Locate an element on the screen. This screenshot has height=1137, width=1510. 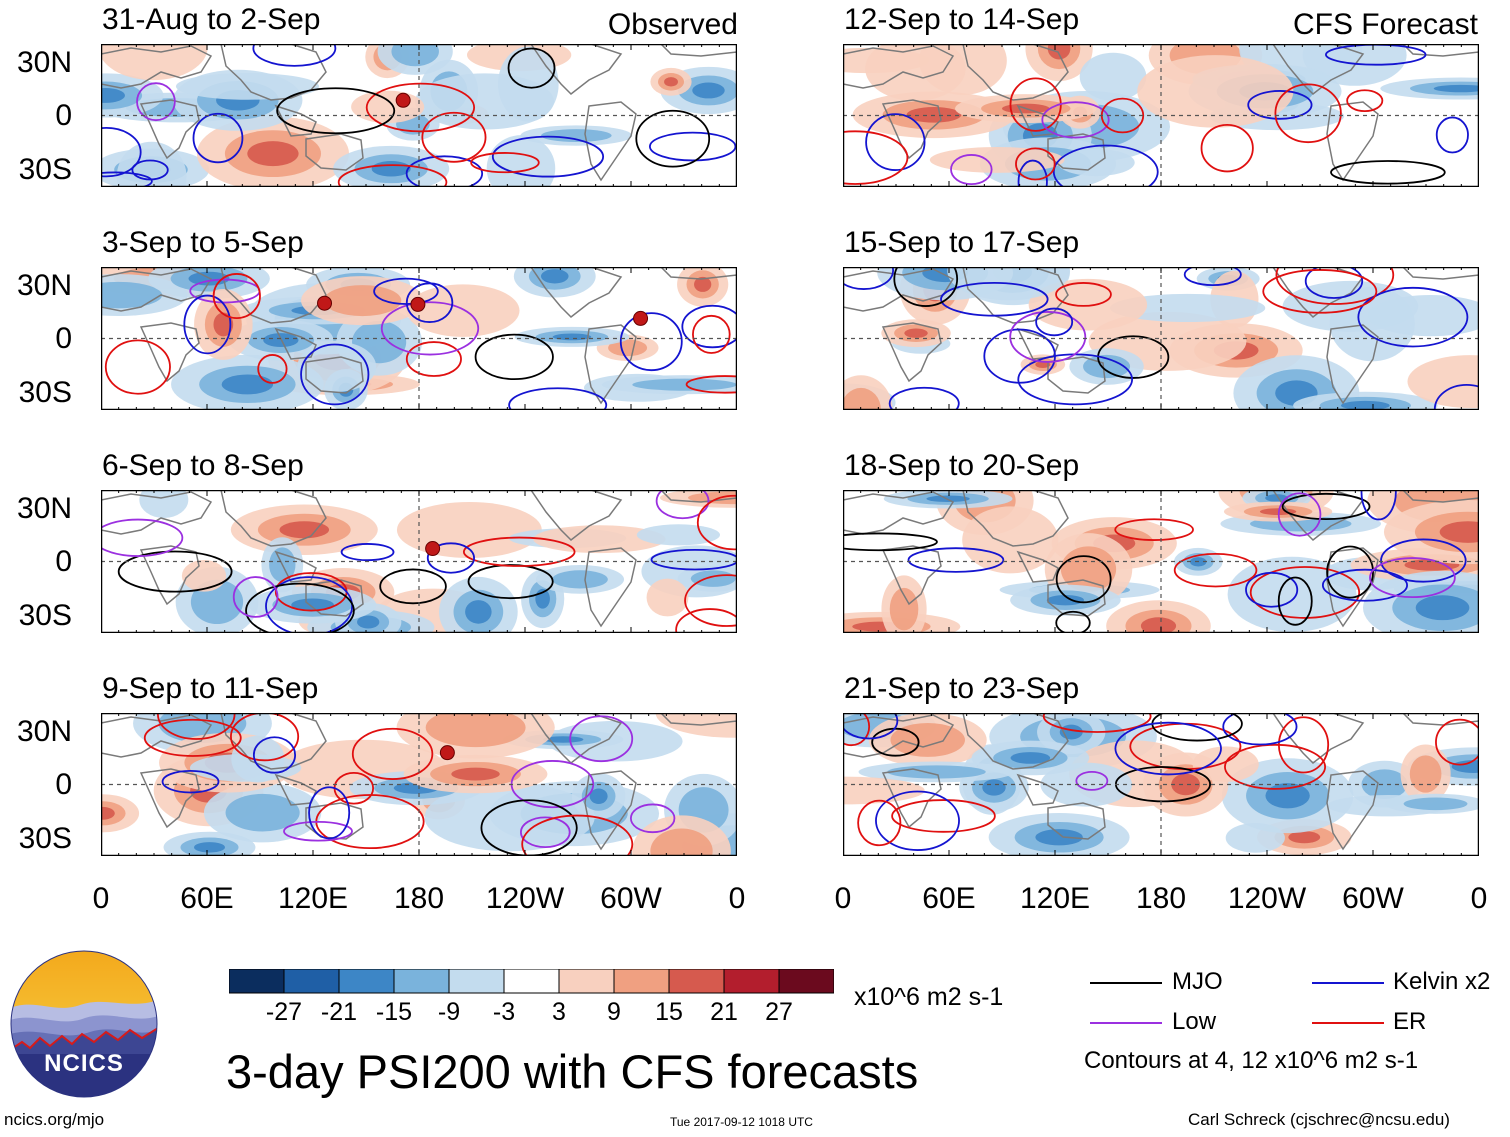
legend-note: Contours at 4, 12 x10^6 m2 s-1 is located at coordinates (1251, 1060).